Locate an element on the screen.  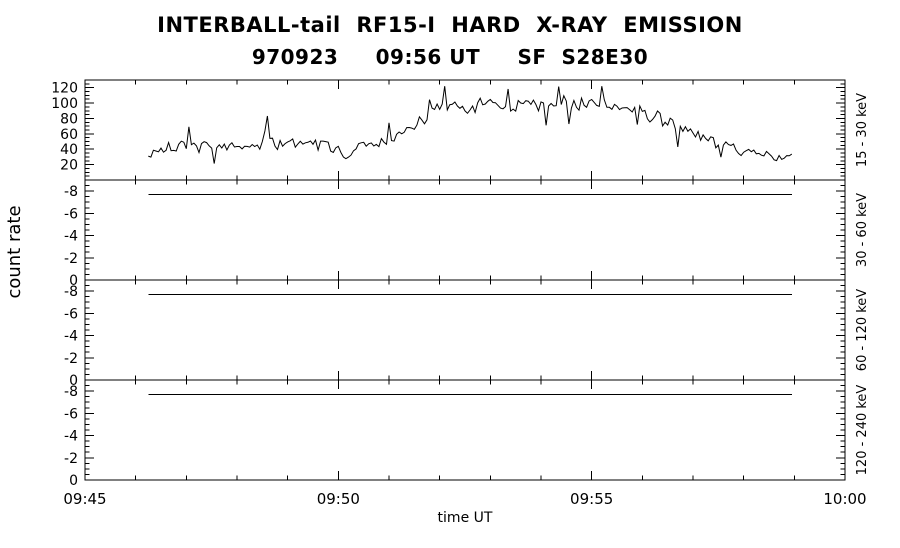
y-tick-label: 60 is located at coordinates (69, 135).